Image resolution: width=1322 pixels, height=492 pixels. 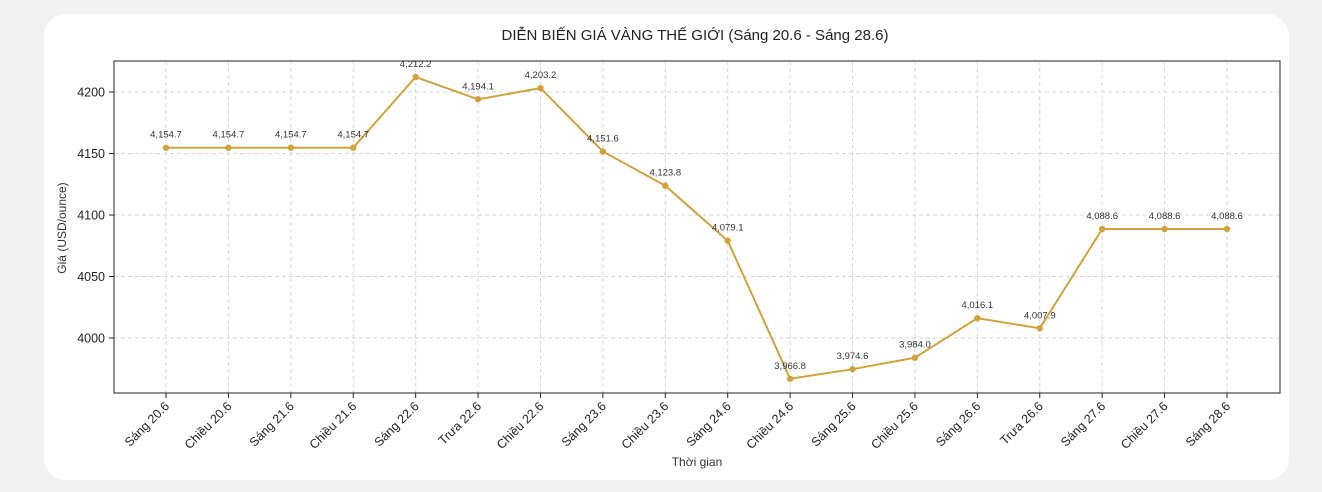 I want to click on y-tick-label: 4050, so click(x=91, y=277).